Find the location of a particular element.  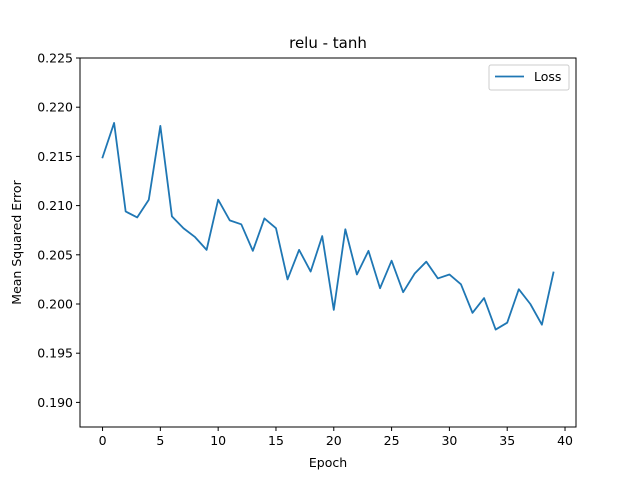

y-tick-label: 0.195 is located at coordinates (55, 353).